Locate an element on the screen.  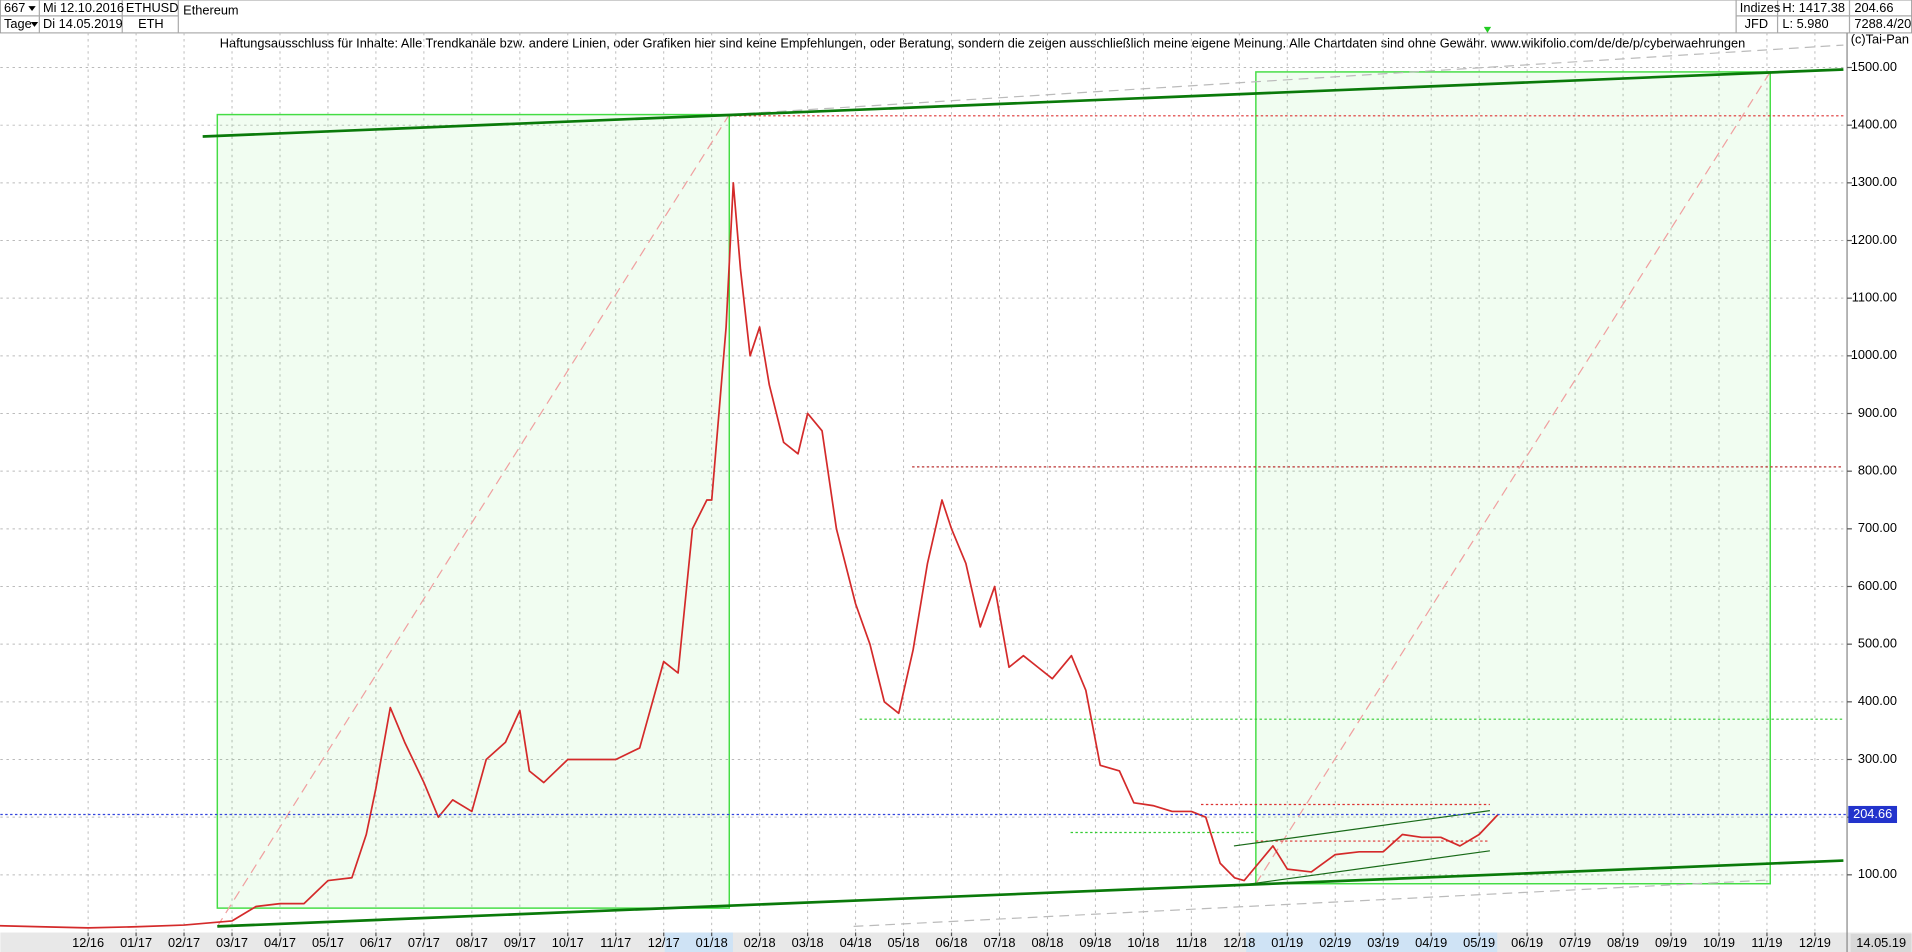
x-tick-label: 03/17 is located at coordinates (232, 942).